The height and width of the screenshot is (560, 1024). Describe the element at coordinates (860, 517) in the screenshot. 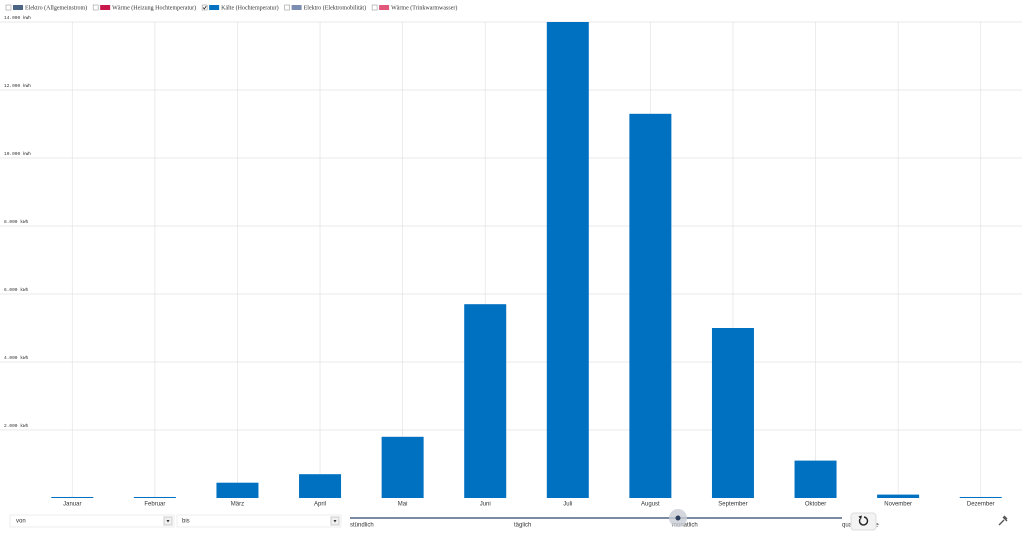

I see `reset-icon-arrow` at that location.